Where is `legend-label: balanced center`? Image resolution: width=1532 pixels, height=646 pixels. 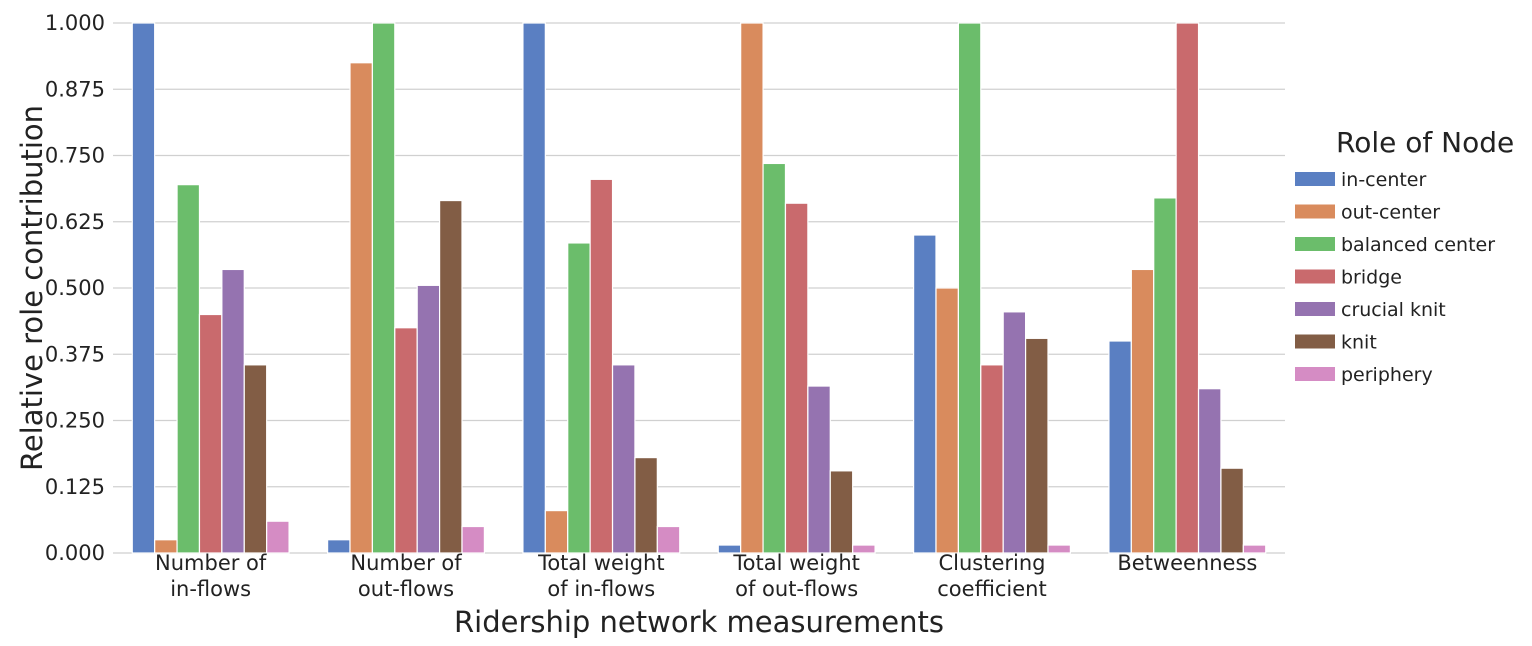
legend-label: balanced center is located at coordinates (1418, 245).